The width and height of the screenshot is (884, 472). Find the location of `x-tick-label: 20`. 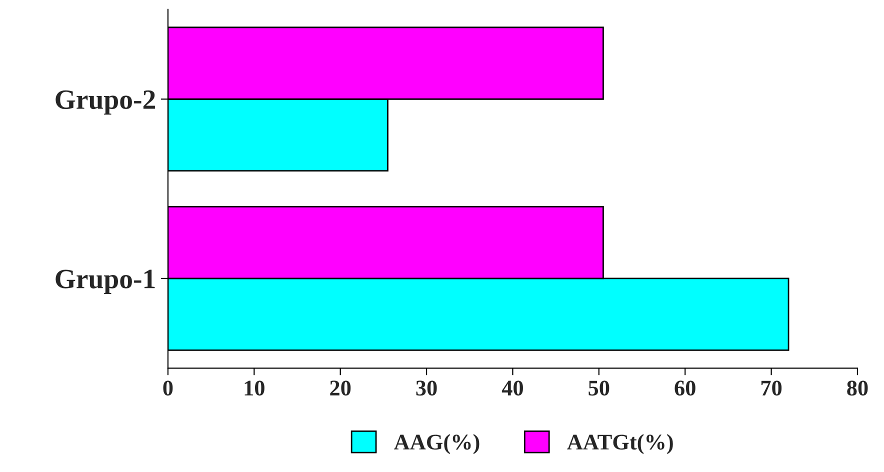

x-tick-label: 20 is located at coordinates (340, 388).